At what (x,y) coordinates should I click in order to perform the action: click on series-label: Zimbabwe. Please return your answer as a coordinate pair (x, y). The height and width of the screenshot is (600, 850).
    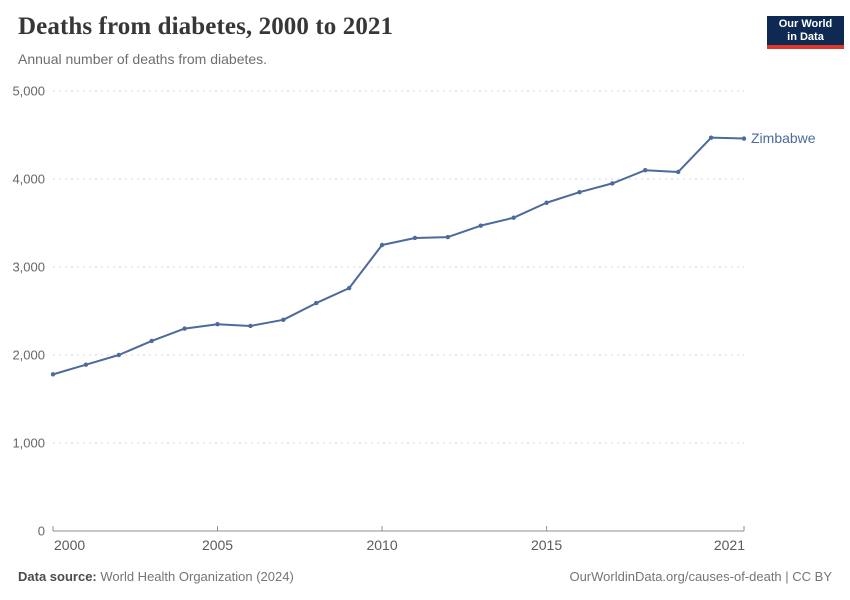
    Looking at the image, I should click on (783, 138).